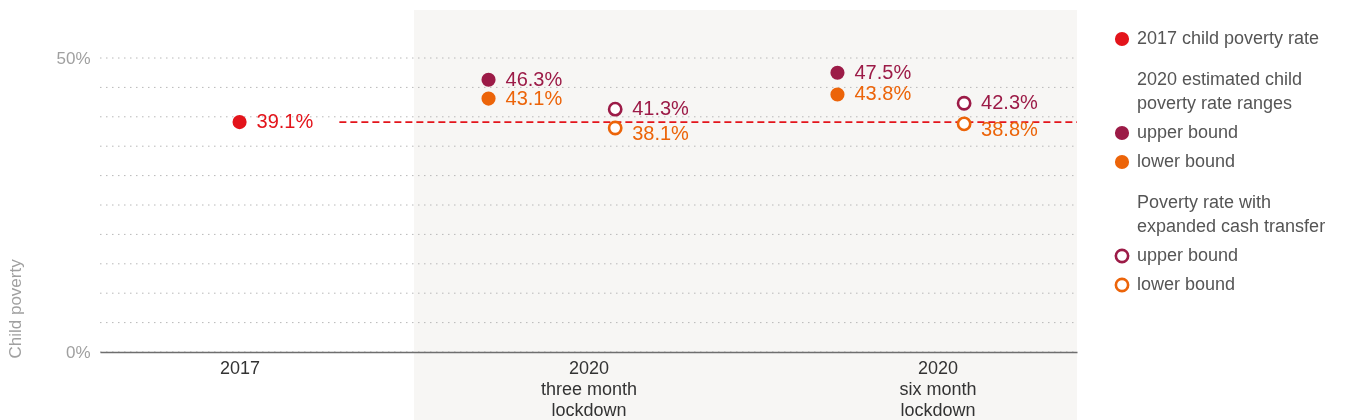  I want to click on x-tick-label: 2017, so click(240, 367).